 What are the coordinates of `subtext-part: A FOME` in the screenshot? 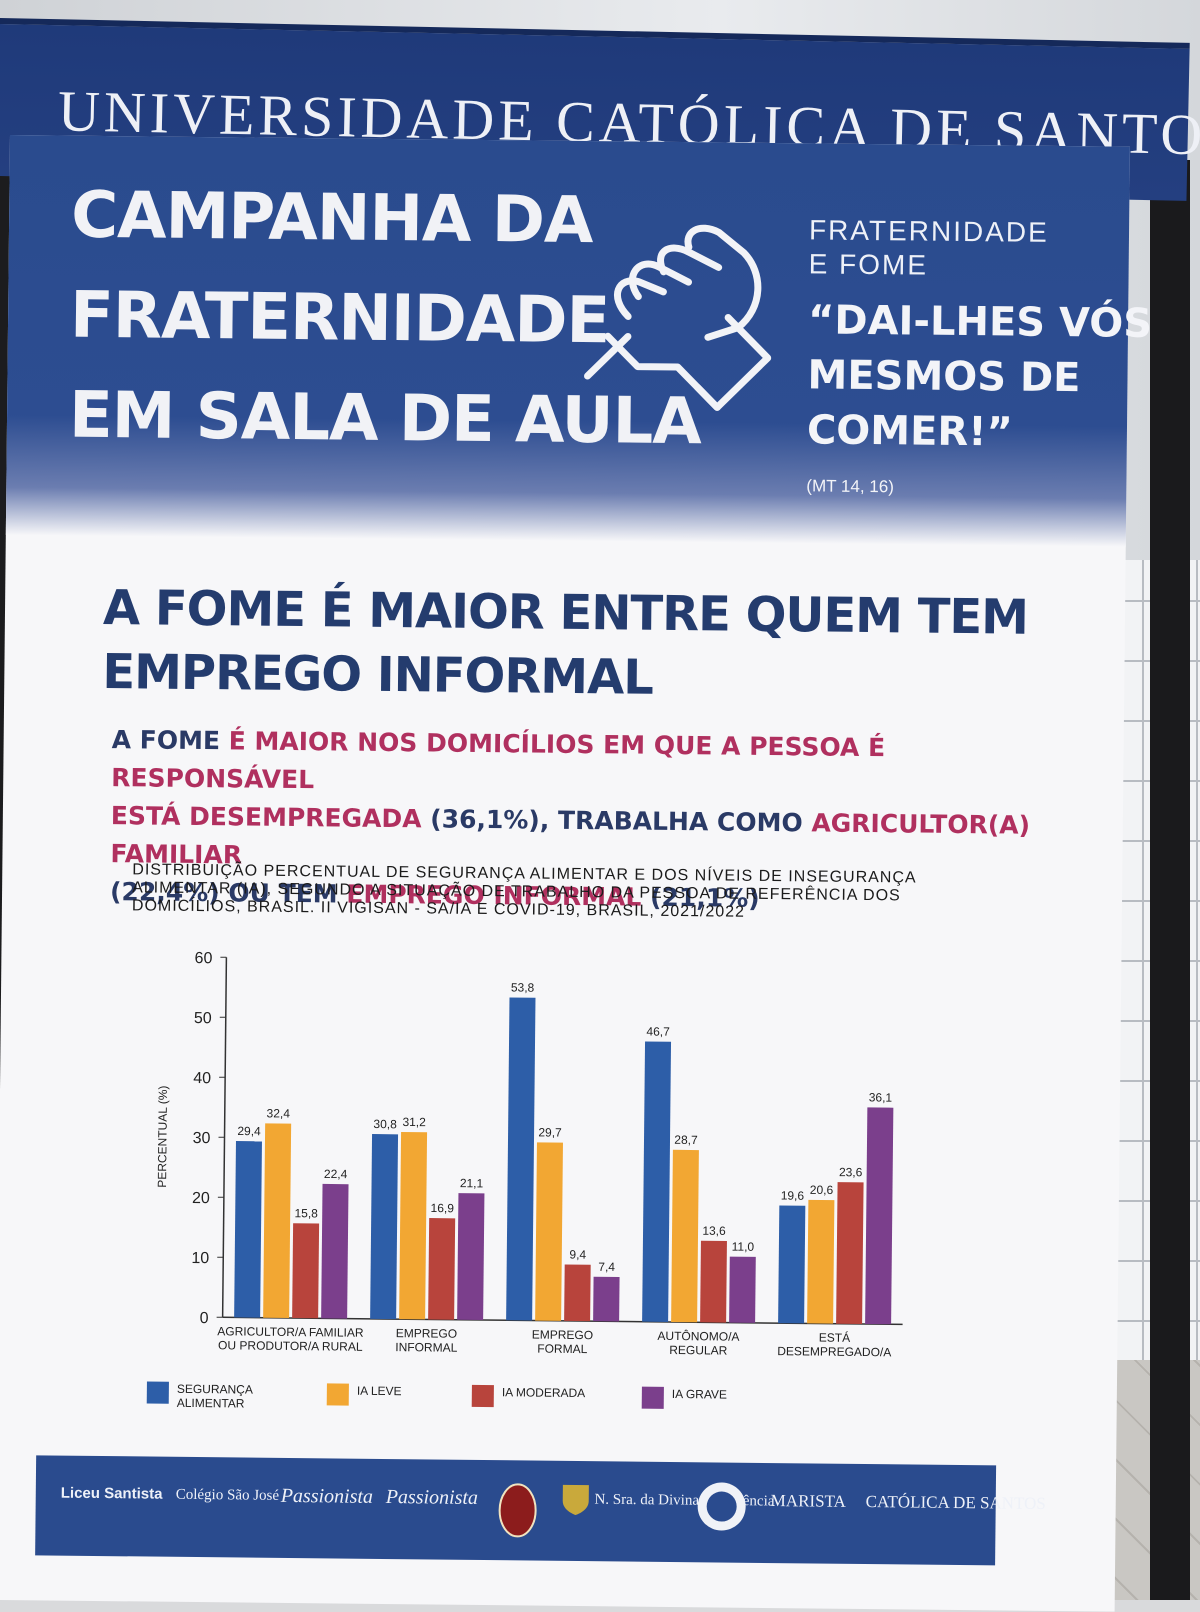 It's located at (170, 740).